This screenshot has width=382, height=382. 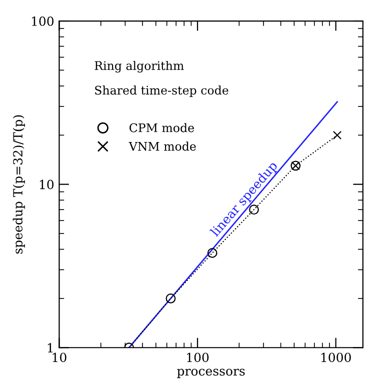 What do you see at coordinates (211, 373) in the screenshot?
I see `x-axis-title: processors` at bounding box center [211, 373].